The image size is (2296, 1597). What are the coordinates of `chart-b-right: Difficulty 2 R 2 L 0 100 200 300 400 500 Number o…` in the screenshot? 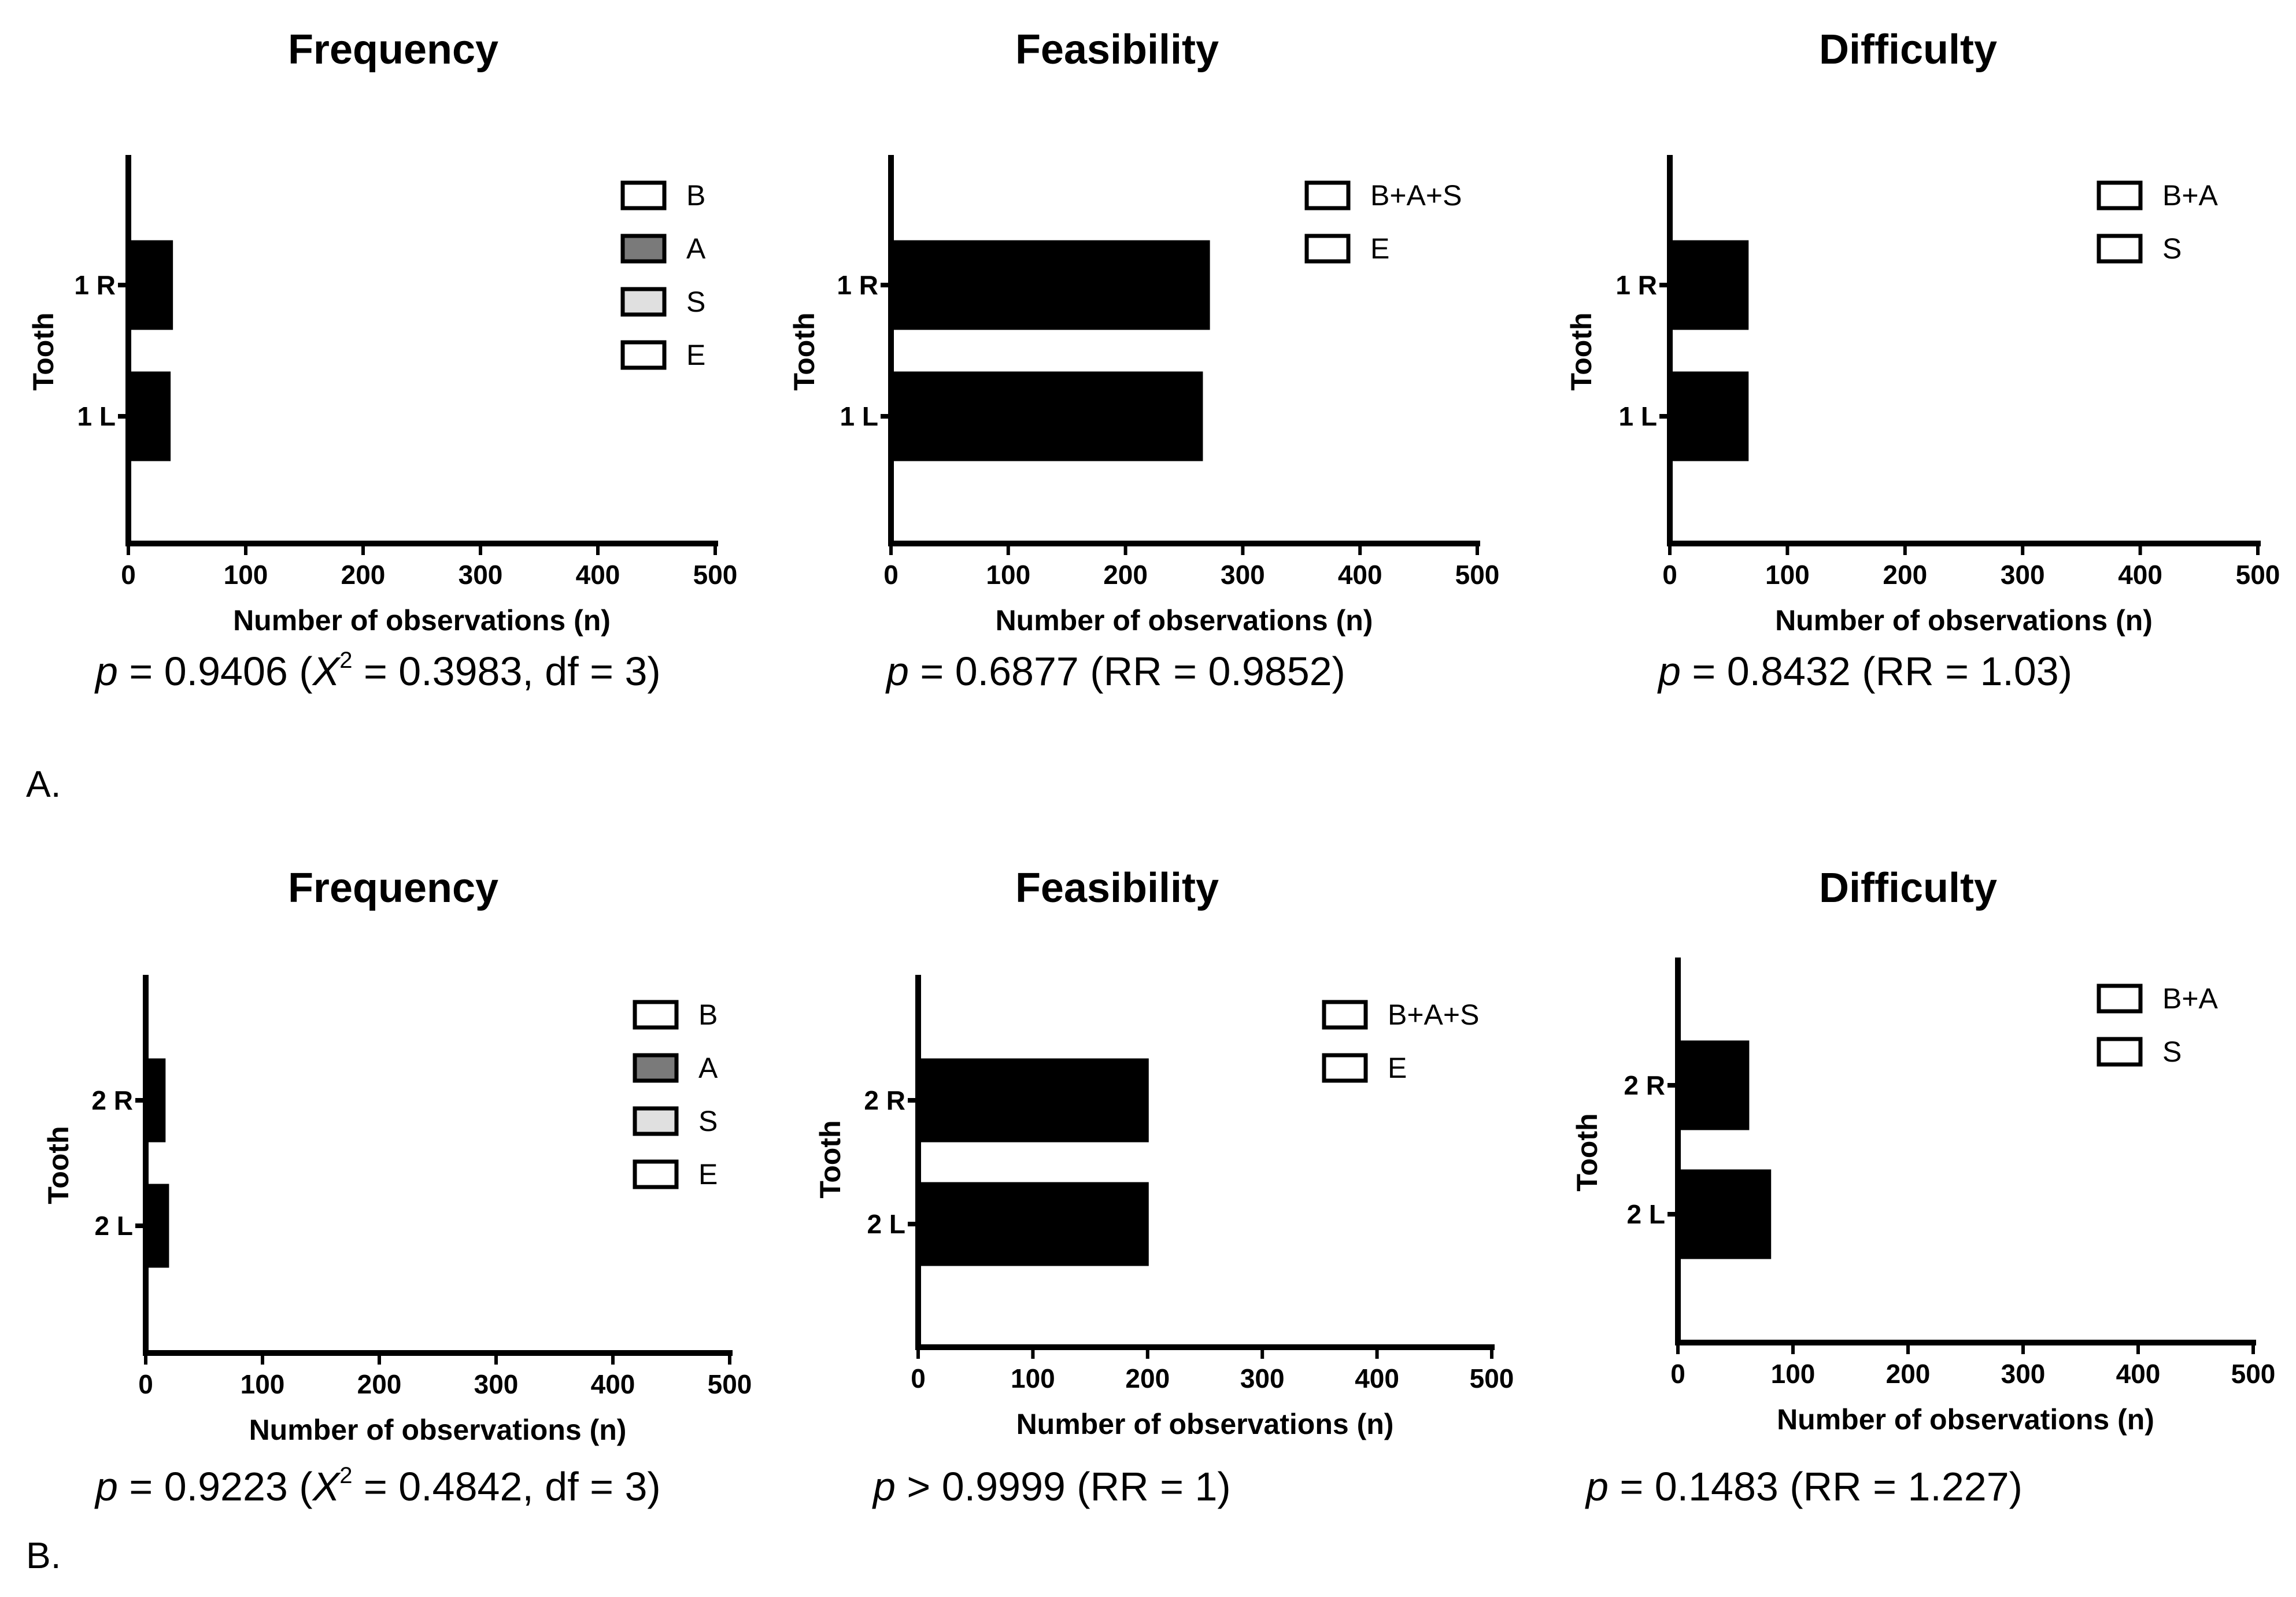 It's located at (1923, 1187).